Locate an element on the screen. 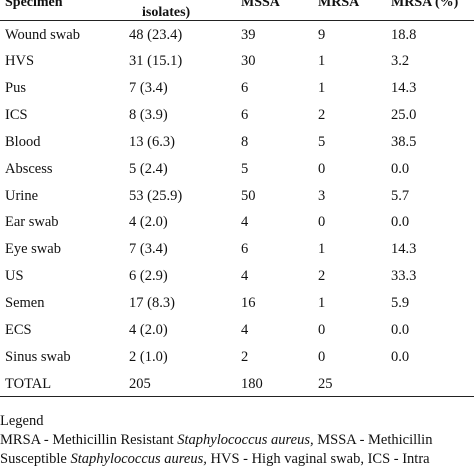 Image resolution: width=474 pixels, height=474 pixels. specimen-cell: ECS is located at coordinates (18, 330).